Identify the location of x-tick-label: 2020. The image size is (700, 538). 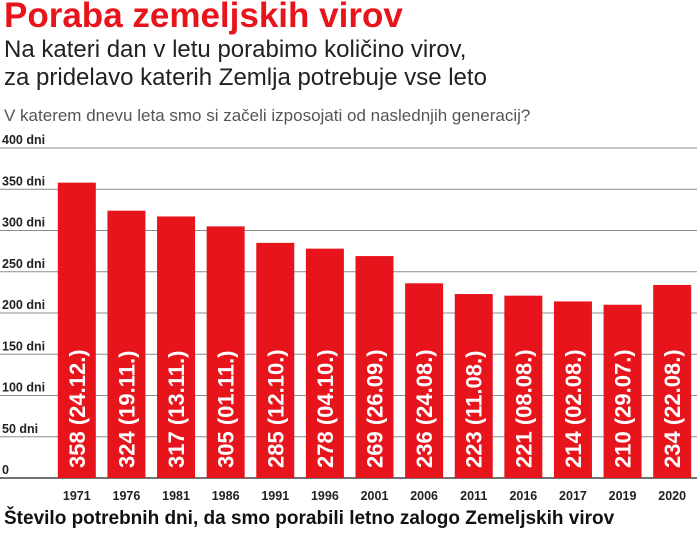
(672, 496).